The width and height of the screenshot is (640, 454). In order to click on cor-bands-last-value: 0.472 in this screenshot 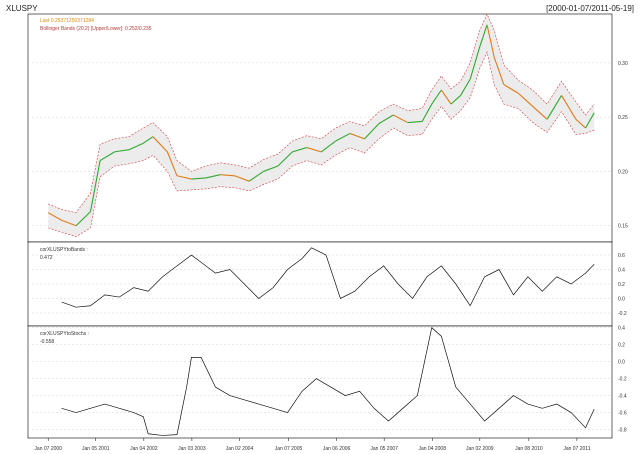, I will do `click(46, 258)`.